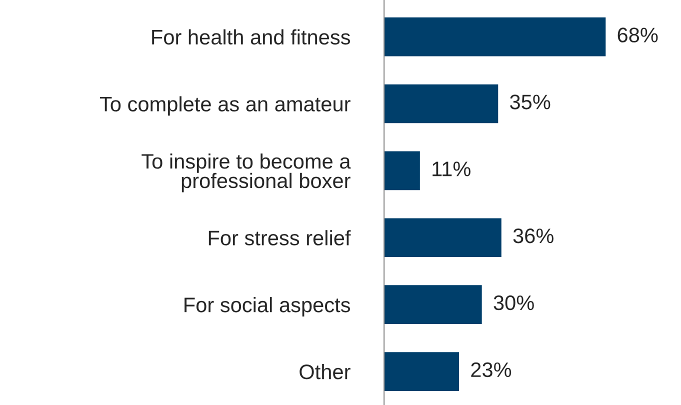  I want to click on y-tick-label: For health and fitness, so click(251, 37).